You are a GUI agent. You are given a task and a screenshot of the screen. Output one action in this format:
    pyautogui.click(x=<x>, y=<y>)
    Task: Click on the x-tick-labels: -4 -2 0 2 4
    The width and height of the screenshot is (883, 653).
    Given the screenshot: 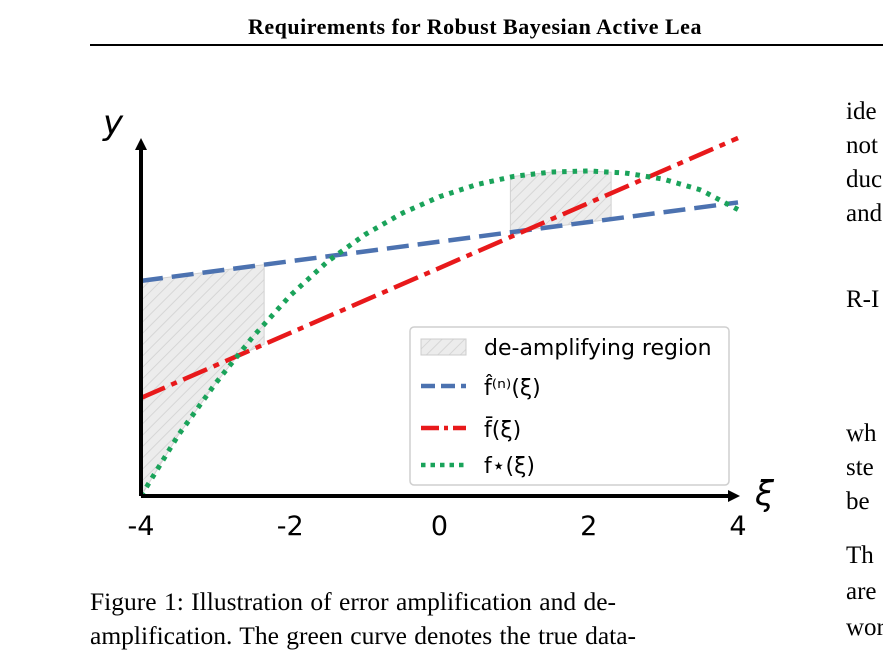 What is the action you would take?
    pyautogui.click(x=437, y=526)
    